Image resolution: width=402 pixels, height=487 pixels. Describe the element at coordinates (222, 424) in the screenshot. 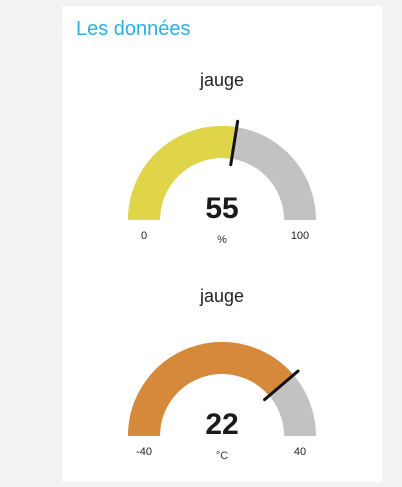

I see `gauge-value: 22` at that location.